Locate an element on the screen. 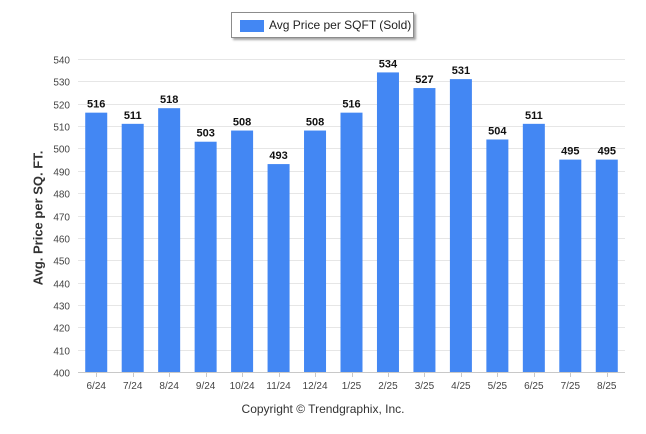  y-tick-label: 520 is located at coordinates (61, 106).